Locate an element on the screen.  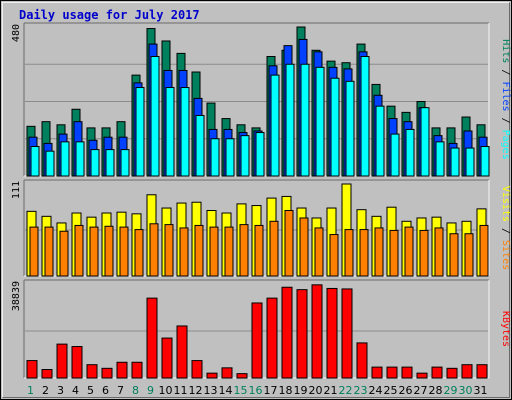
panel-1-legend-part-3: Files is located at coordinates (505, 96).